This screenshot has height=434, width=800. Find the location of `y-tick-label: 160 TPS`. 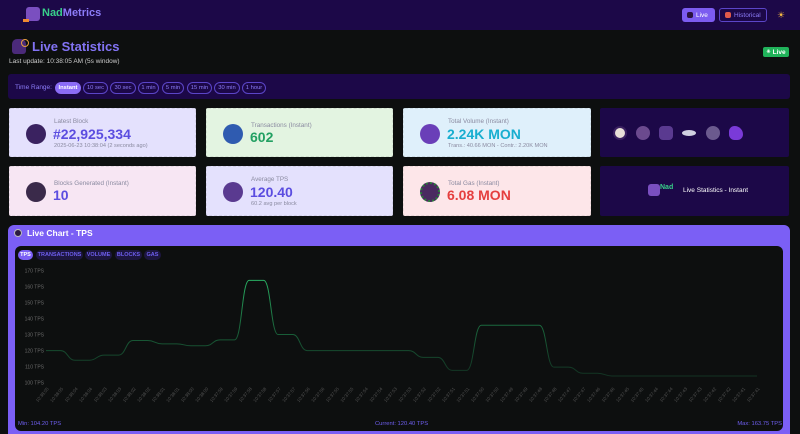

y-tick-label: 160 TPS is located at coordinates (35, 287).